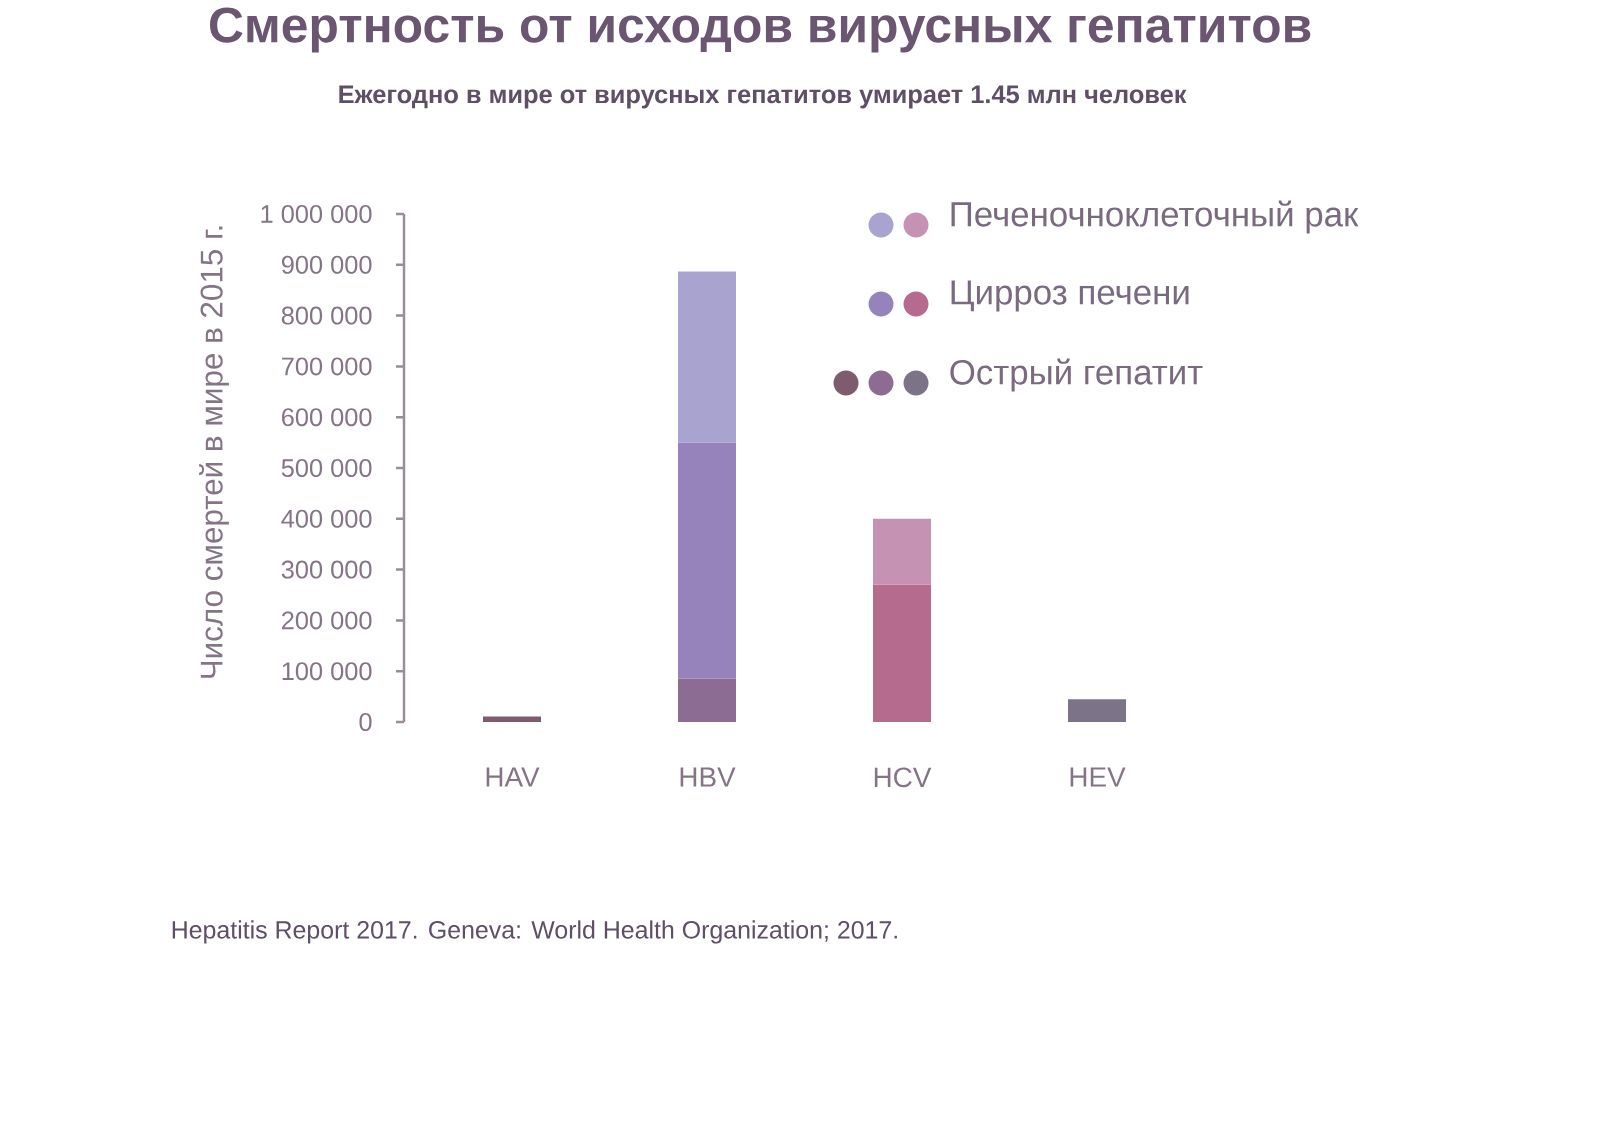  Describe the element at coordinates (1155, 217) in the screenshot. I see `legend-label: Печеночноклеточный рак` at that location.